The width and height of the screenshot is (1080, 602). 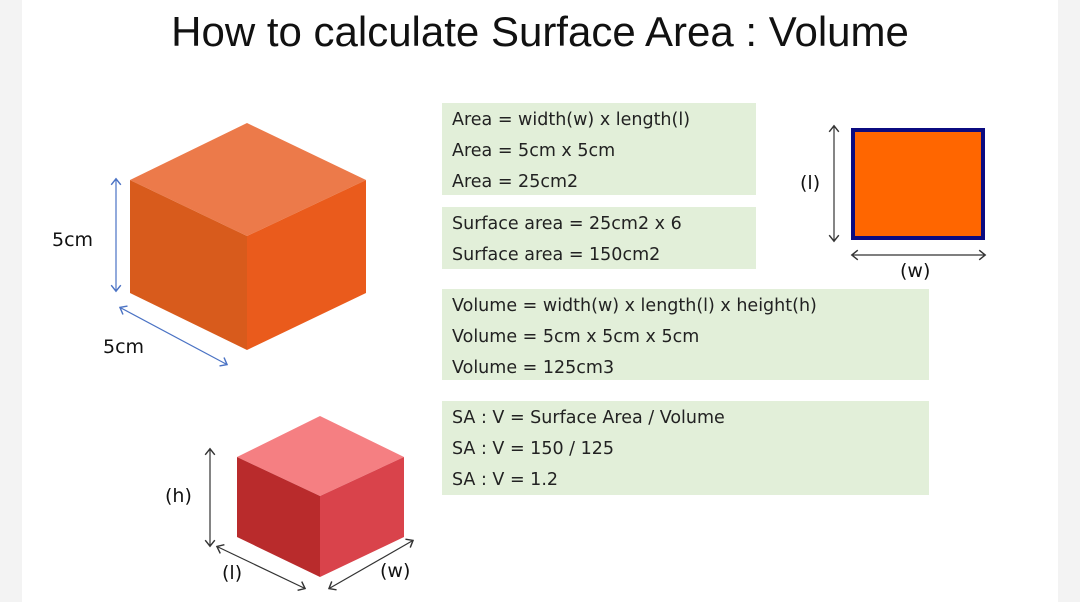 What do you see at coordinates (178, 496) in the screenshot?
I see `small-cube-height-label: (h)` at bounding box center [178, 496].